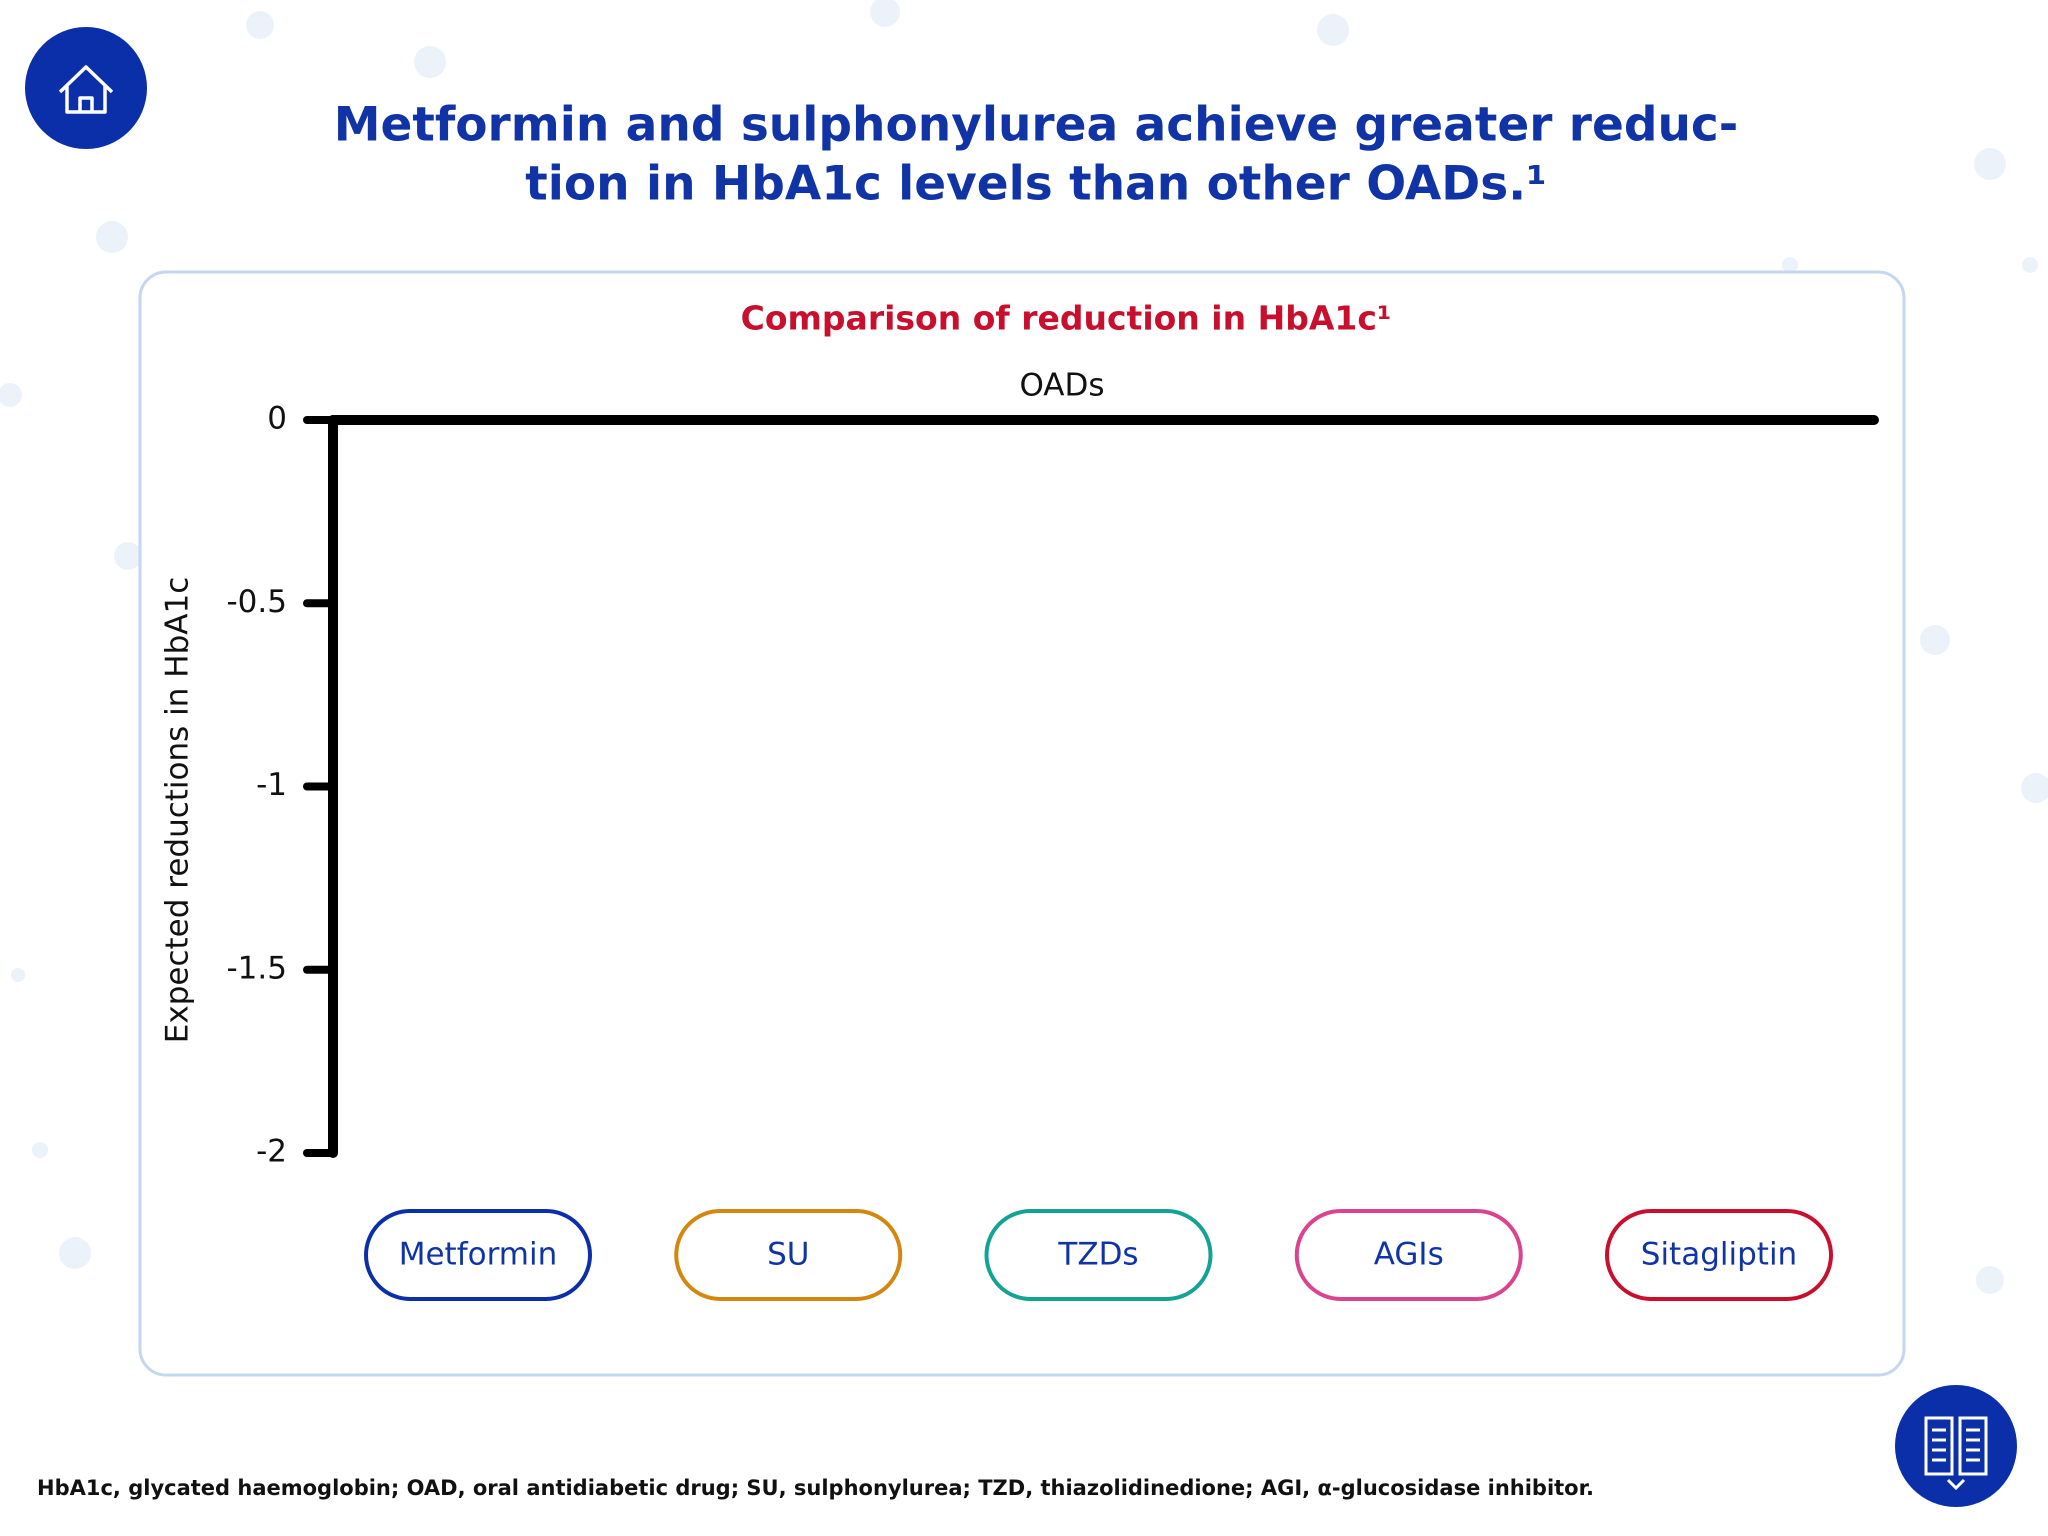 Image resolution: width=2048 pixels, height=1536 pixels. I want to click on chart-title: Comparison of reduction in HbA1c¹, so click(1066, 318).